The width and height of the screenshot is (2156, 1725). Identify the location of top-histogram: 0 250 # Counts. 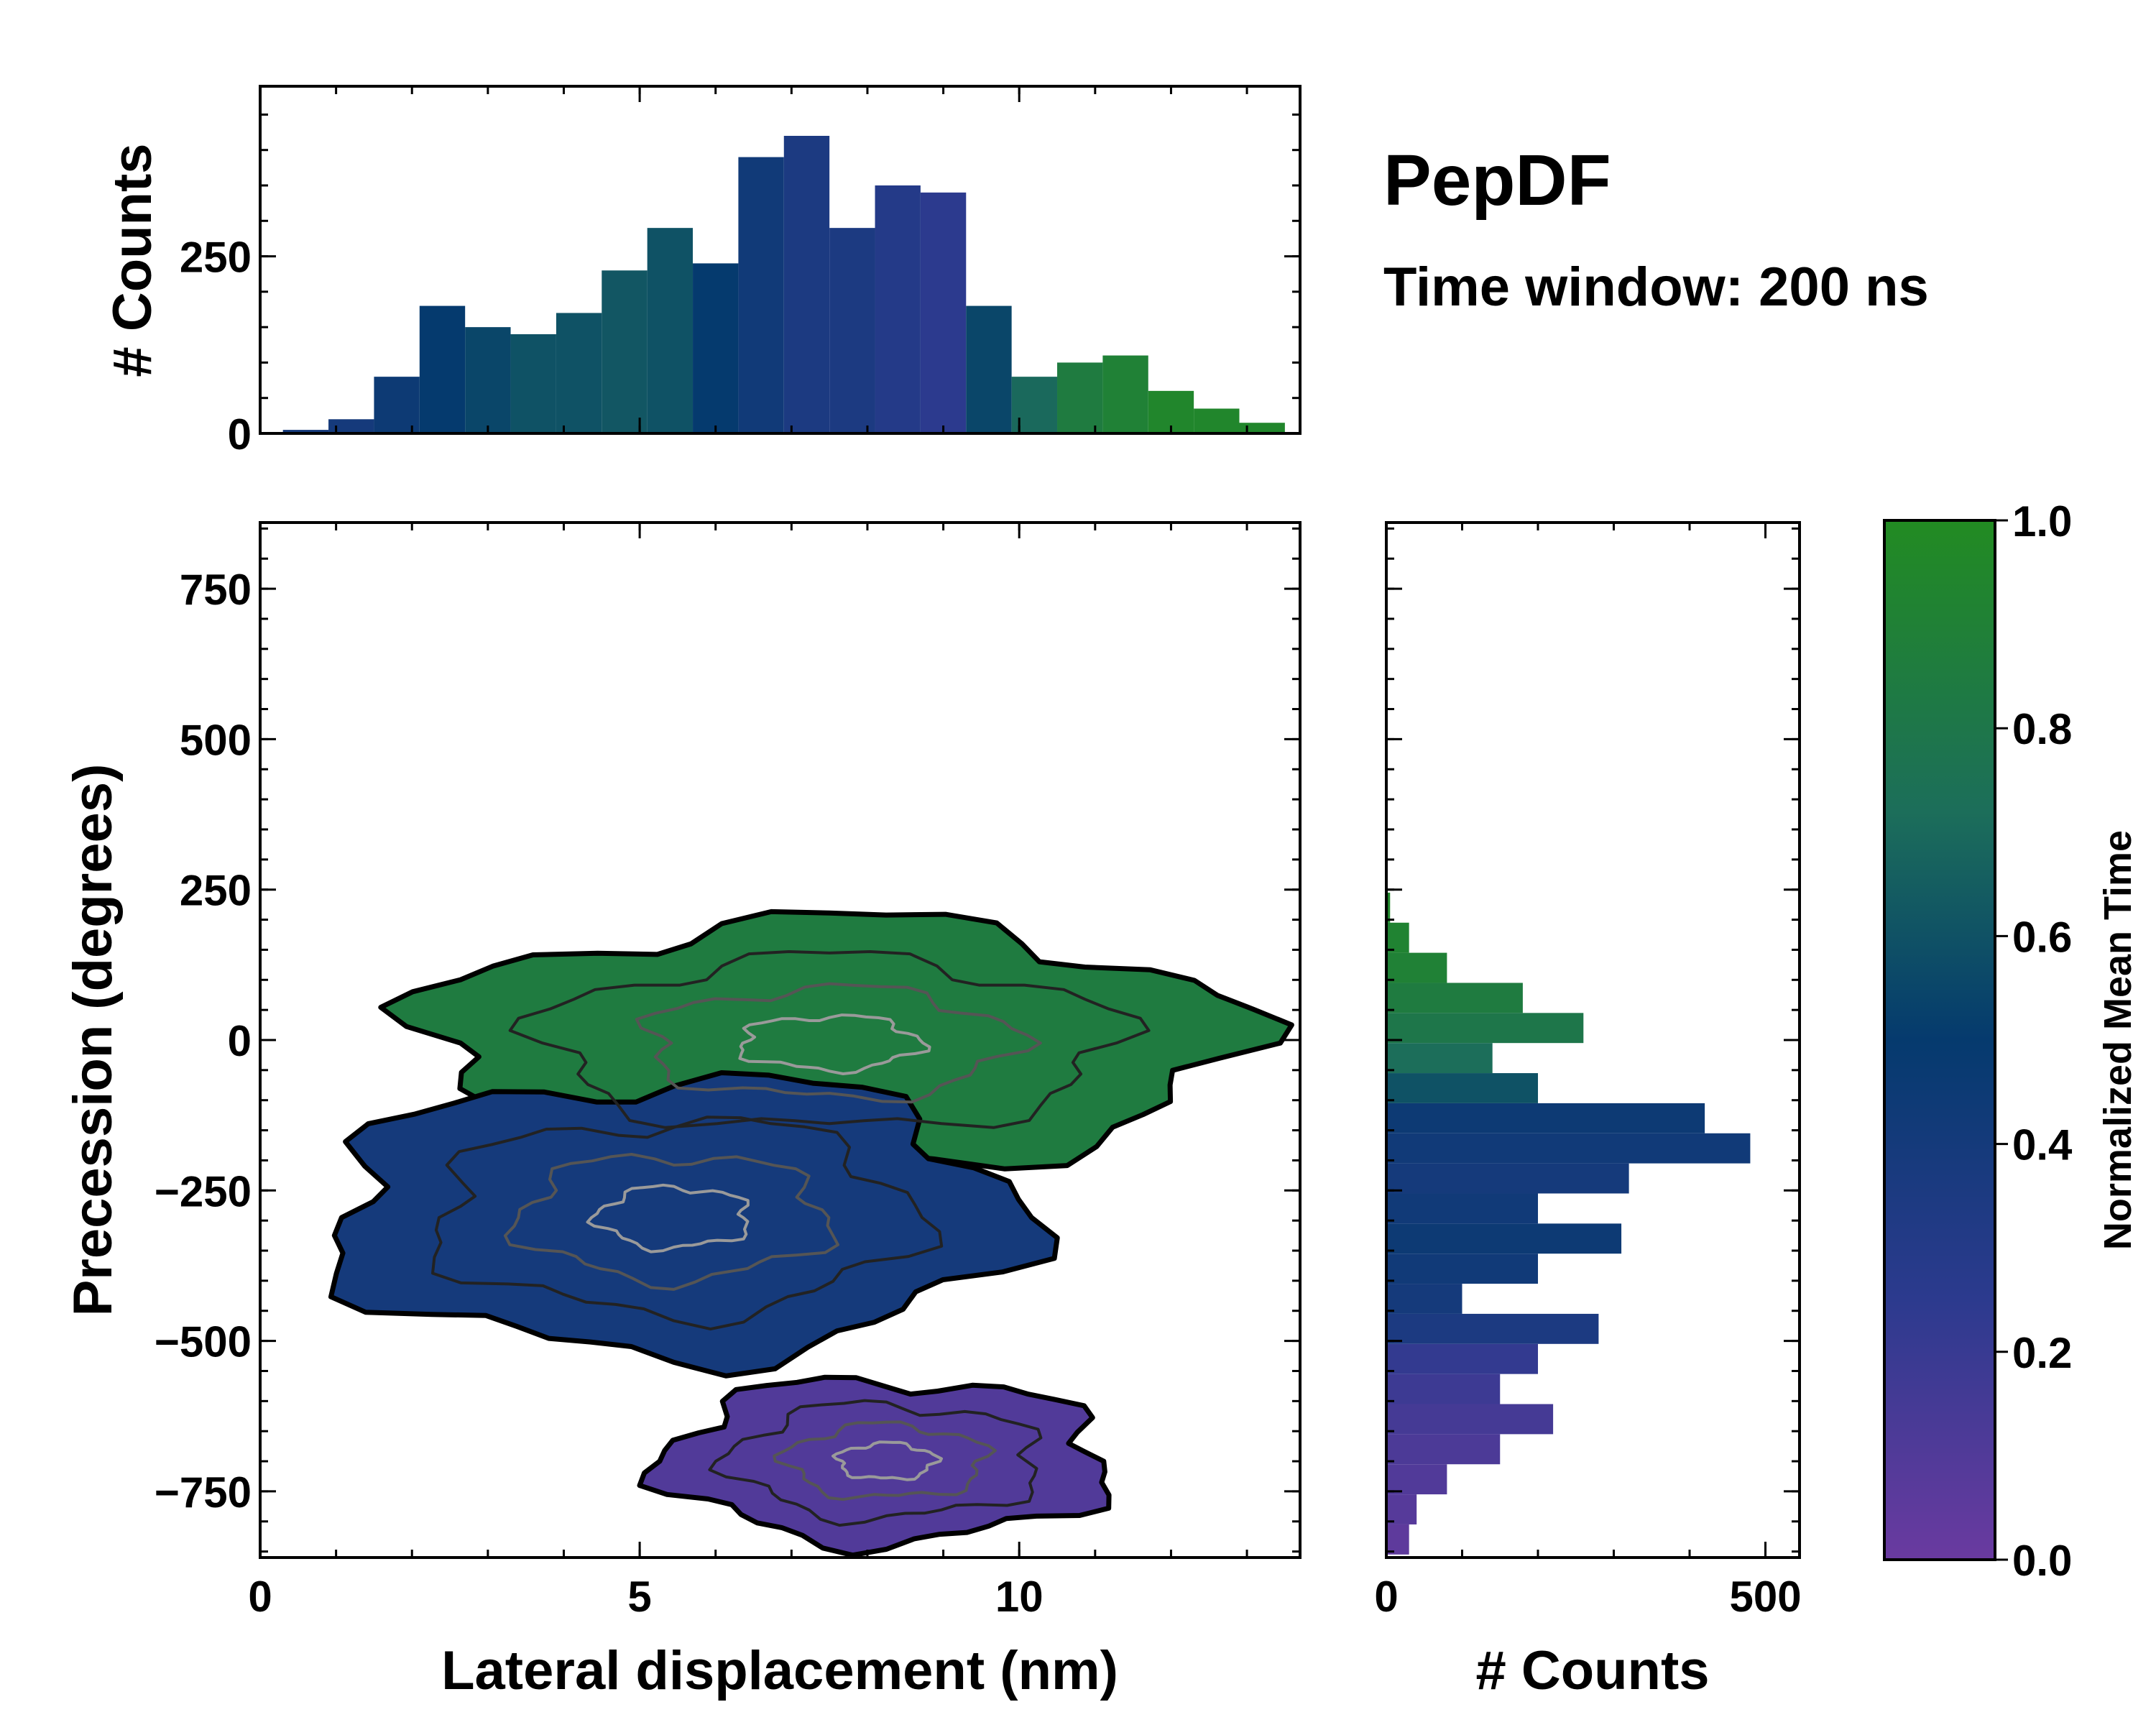
(702, 272).